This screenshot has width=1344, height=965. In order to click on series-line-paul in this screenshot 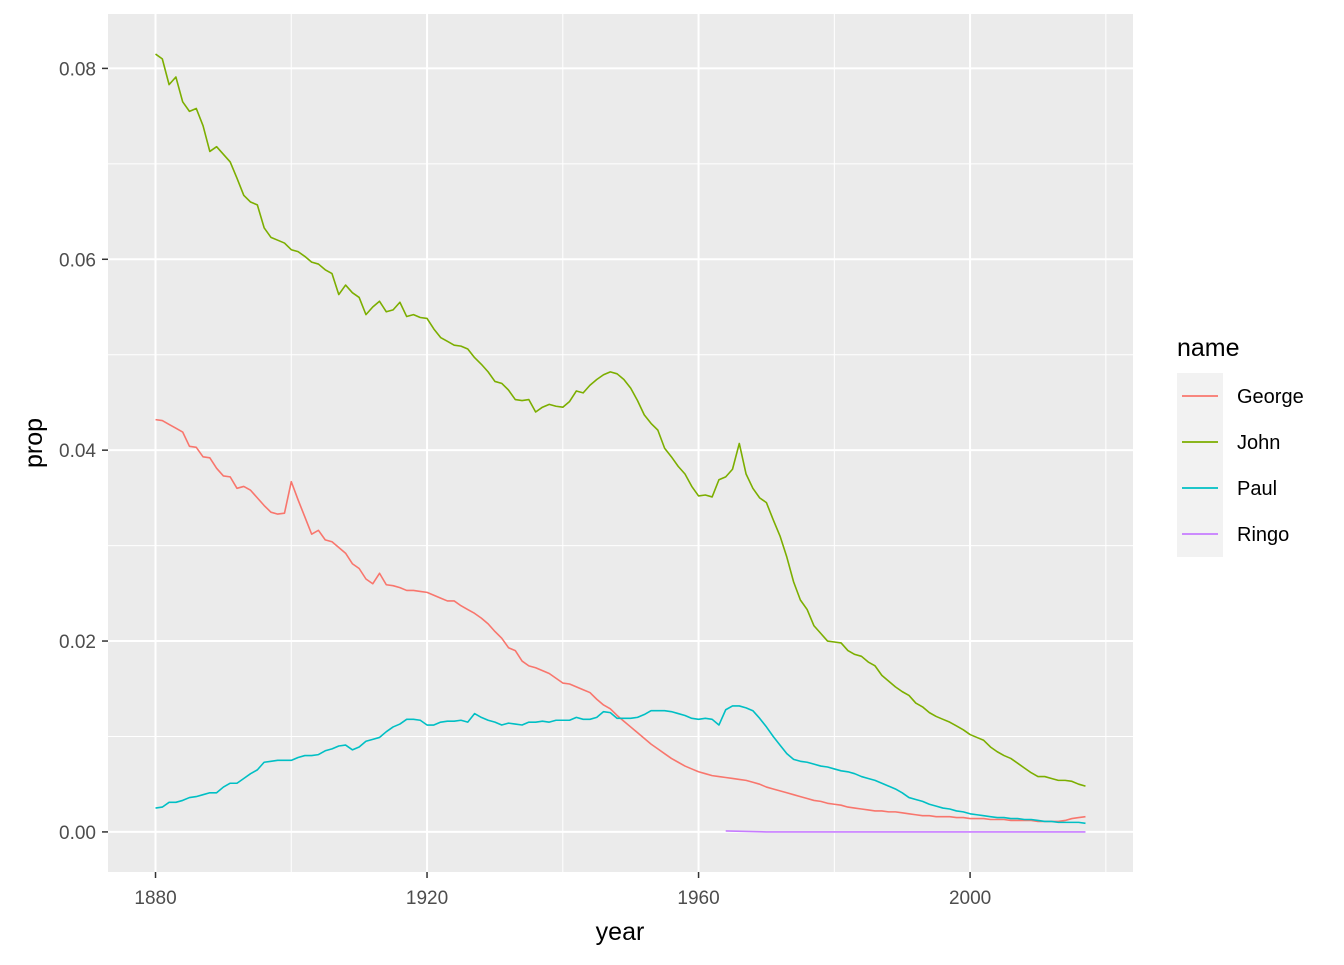, I will do `click(620, 765)`.